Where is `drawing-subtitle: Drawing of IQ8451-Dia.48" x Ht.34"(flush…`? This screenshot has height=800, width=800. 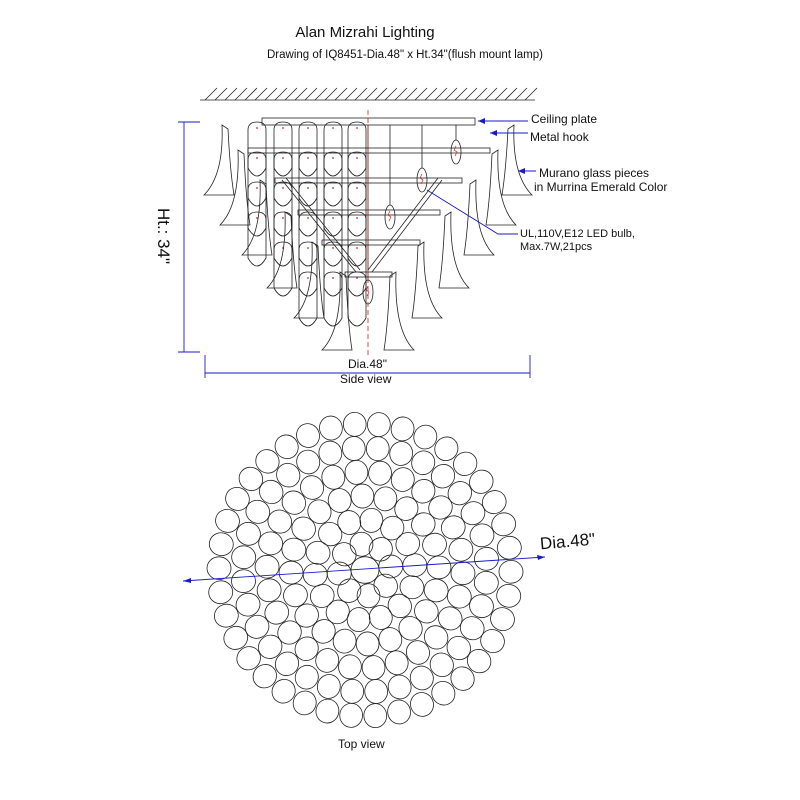 drawing-subtitle: Drawing of IQ8451-Dia.48" x Ht.34"(flush… is located at coordinates (405, 55).